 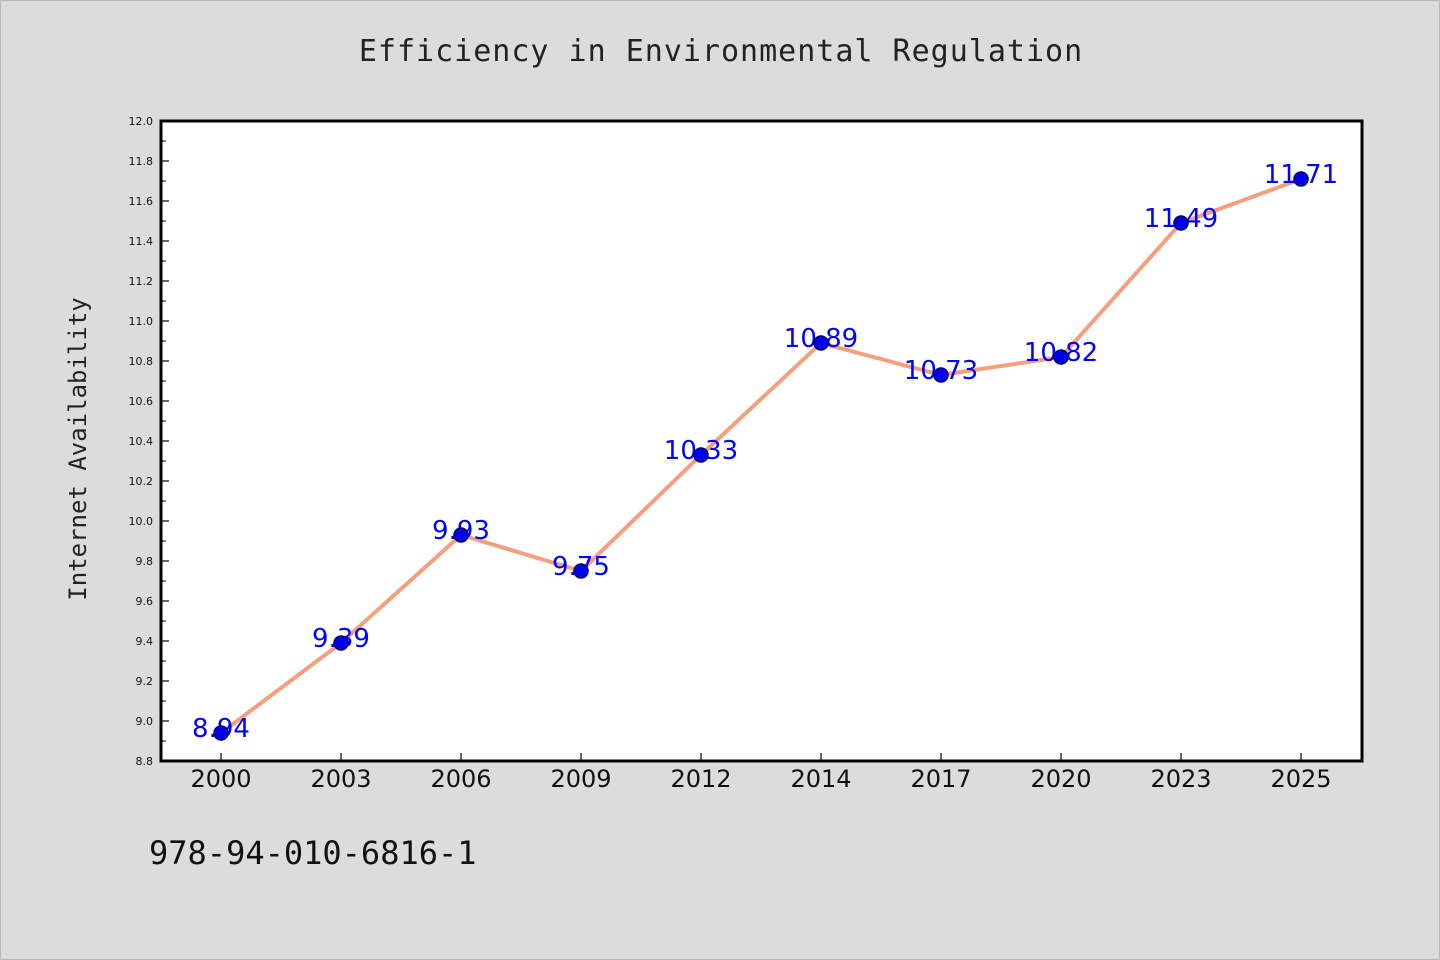 What do you see at coordinates (141, 521) in the screenshot?
I see `y-tick-label: 10.0` at bounding box center [141, 521].